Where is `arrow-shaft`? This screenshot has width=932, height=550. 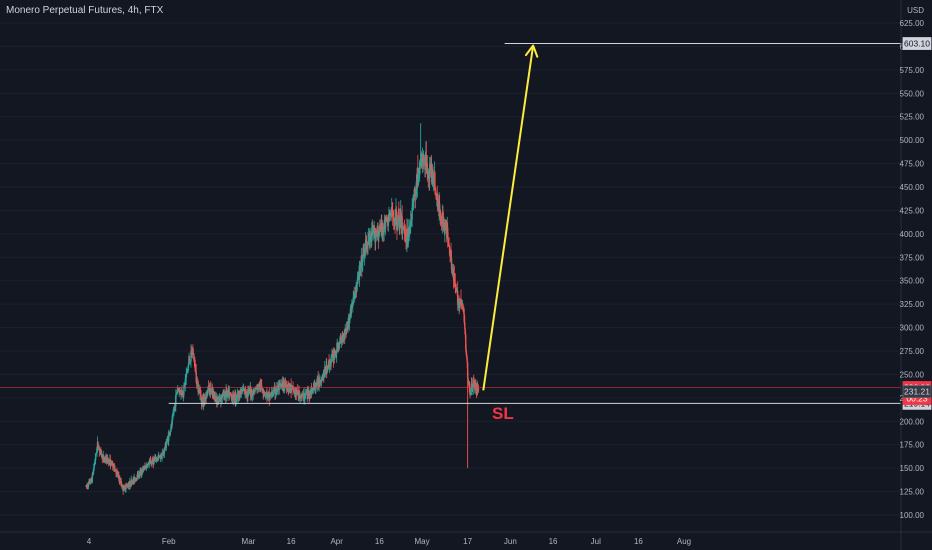 arrow-shaft is located at coordinates (508, 218).